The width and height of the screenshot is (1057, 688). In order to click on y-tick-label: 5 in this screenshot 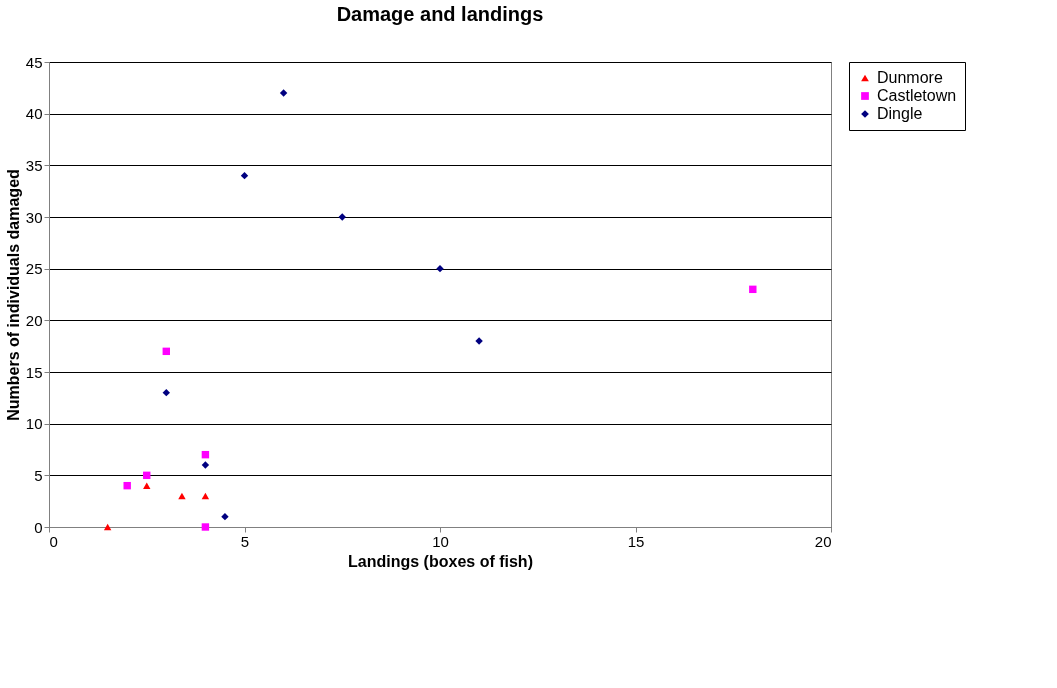, I will do `click(38, 475)`.